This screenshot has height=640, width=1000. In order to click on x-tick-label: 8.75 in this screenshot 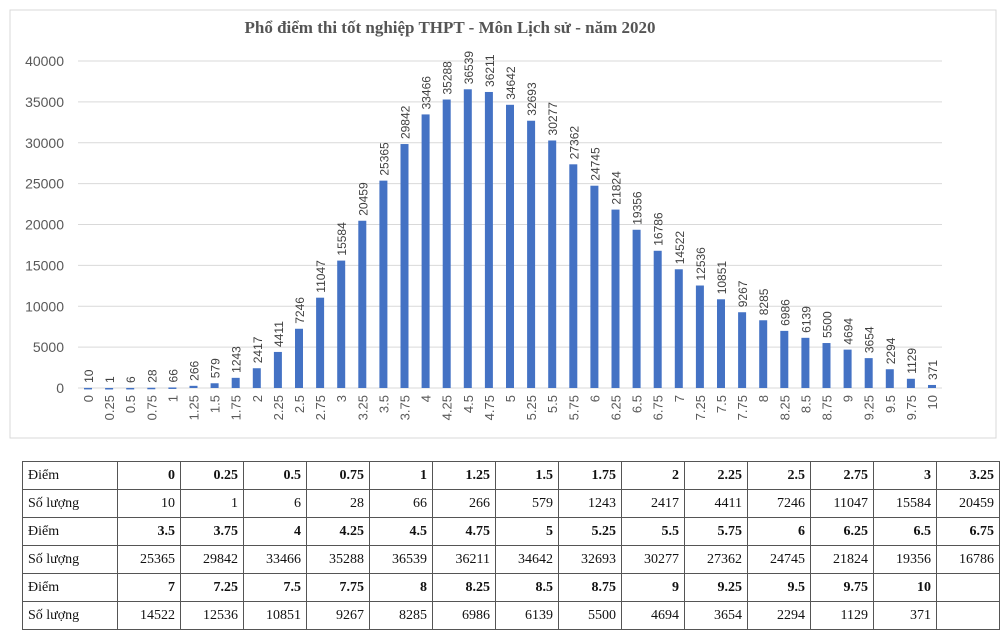, I will do `click(827, 407)`.